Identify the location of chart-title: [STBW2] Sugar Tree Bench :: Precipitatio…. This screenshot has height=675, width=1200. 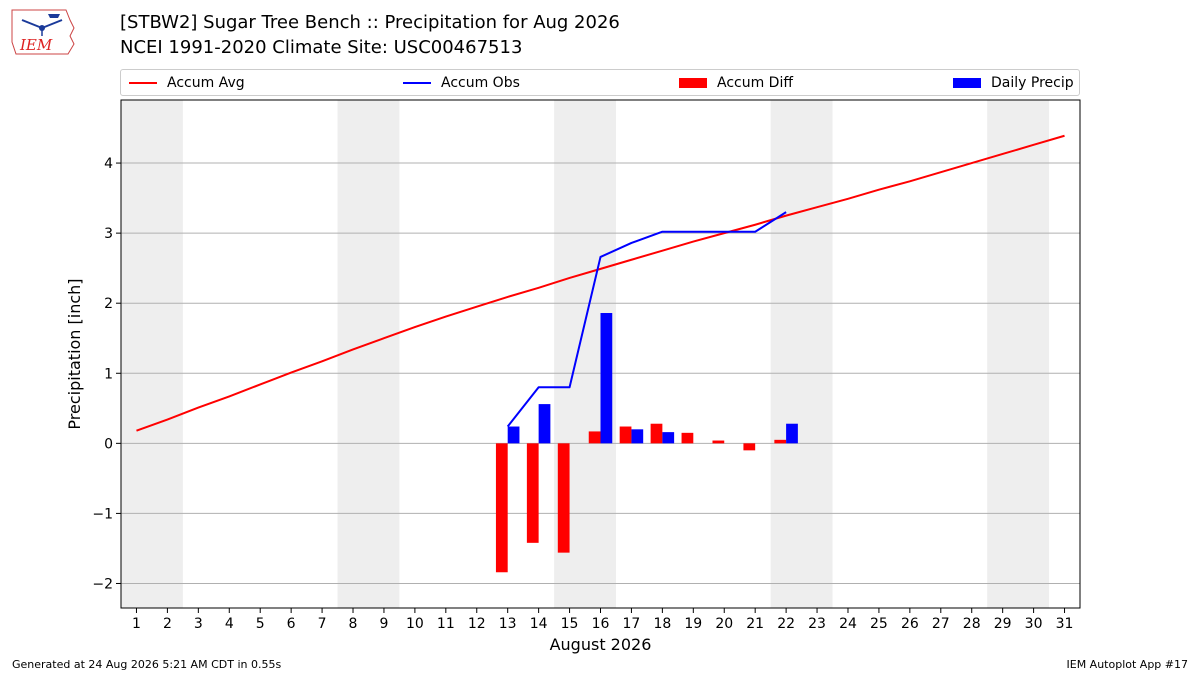
(370, 22).